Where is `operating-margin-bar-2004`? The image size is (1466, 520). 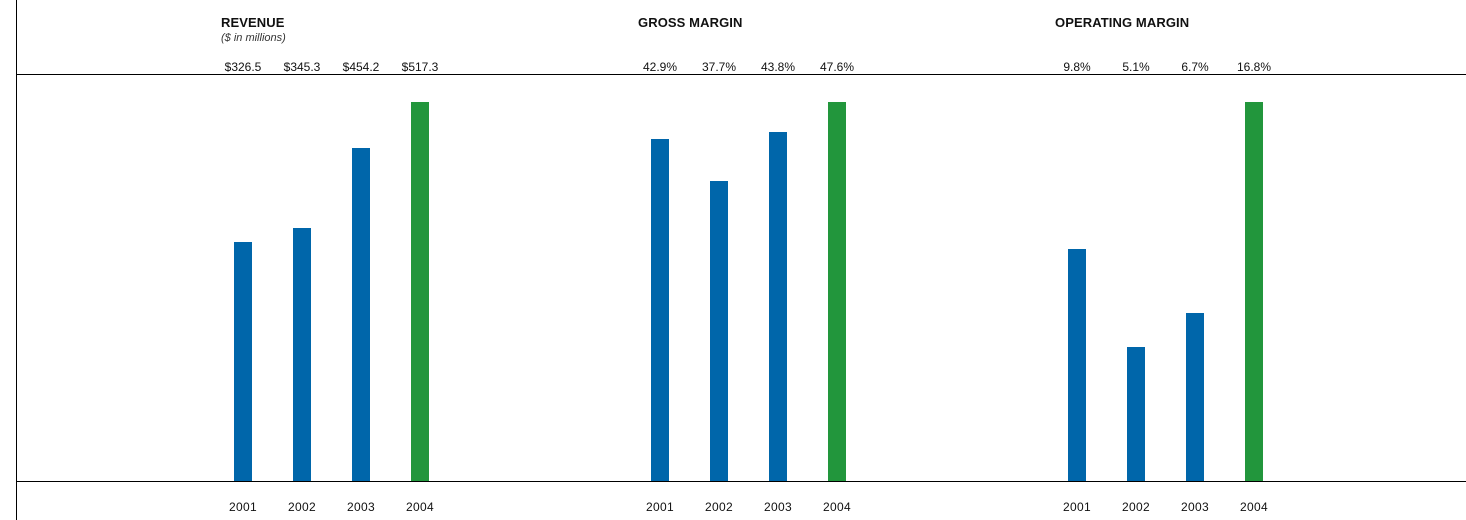
operating-margin-bar-2004 is located at coordinates (1254, 291).